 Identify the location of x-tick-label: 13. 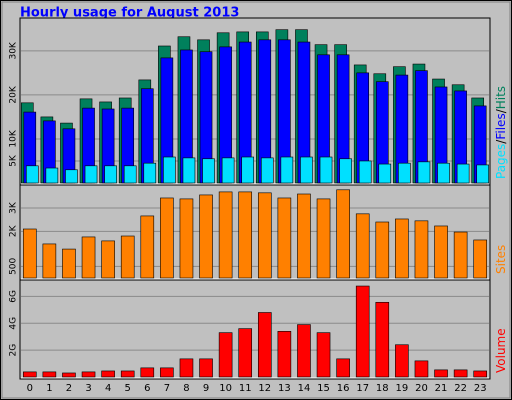
(284, 388).